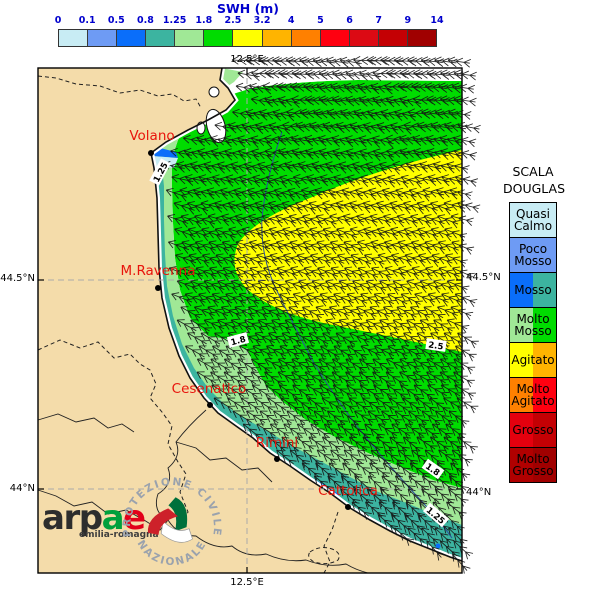 This screenshot has width=600, height=607. I want to click on colorbar-tick: 3.2, so click(262, 20).